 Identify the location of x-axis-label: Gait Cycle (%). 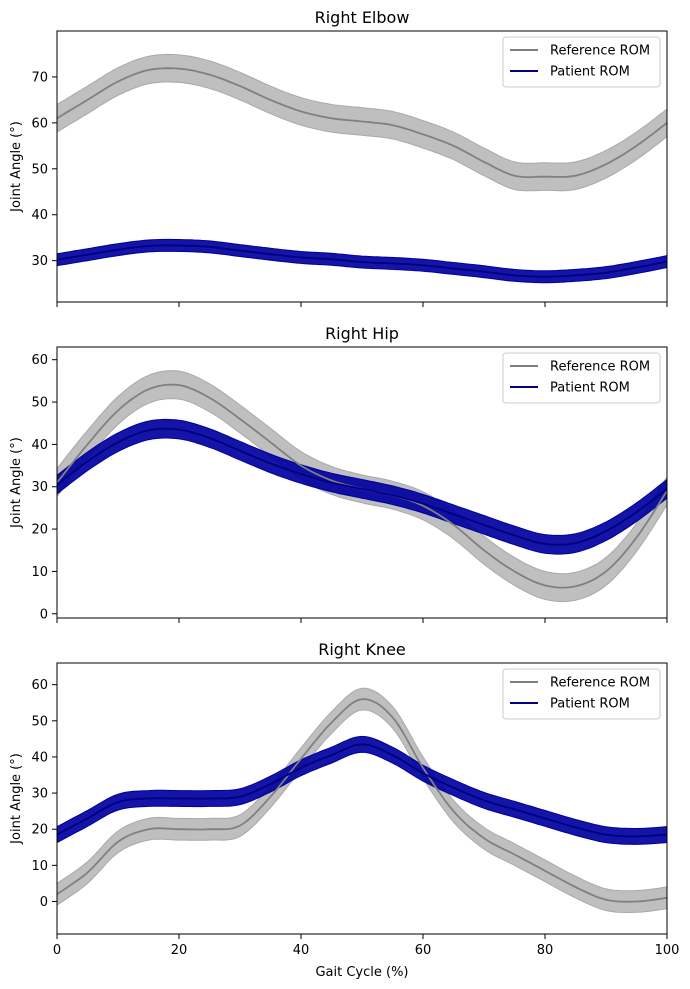
(361, 972).